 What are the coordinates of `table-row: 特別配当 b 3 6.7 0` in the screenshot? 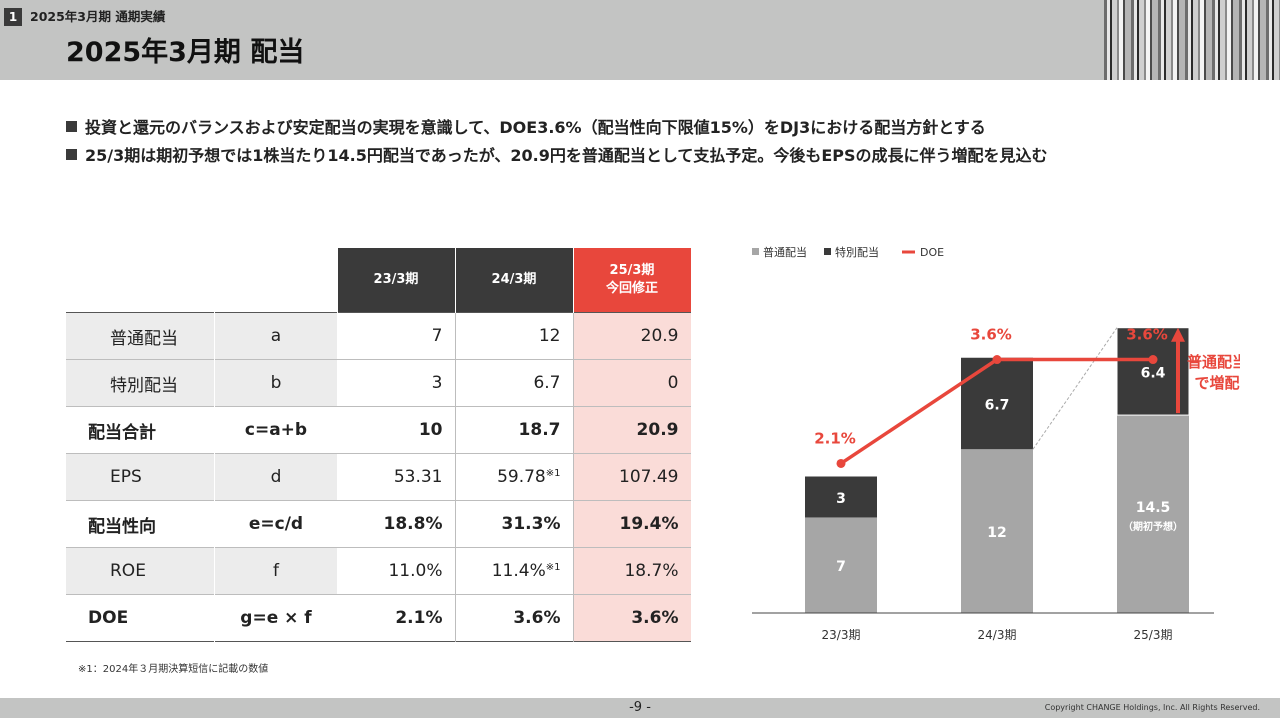 It's located at (378, 383).